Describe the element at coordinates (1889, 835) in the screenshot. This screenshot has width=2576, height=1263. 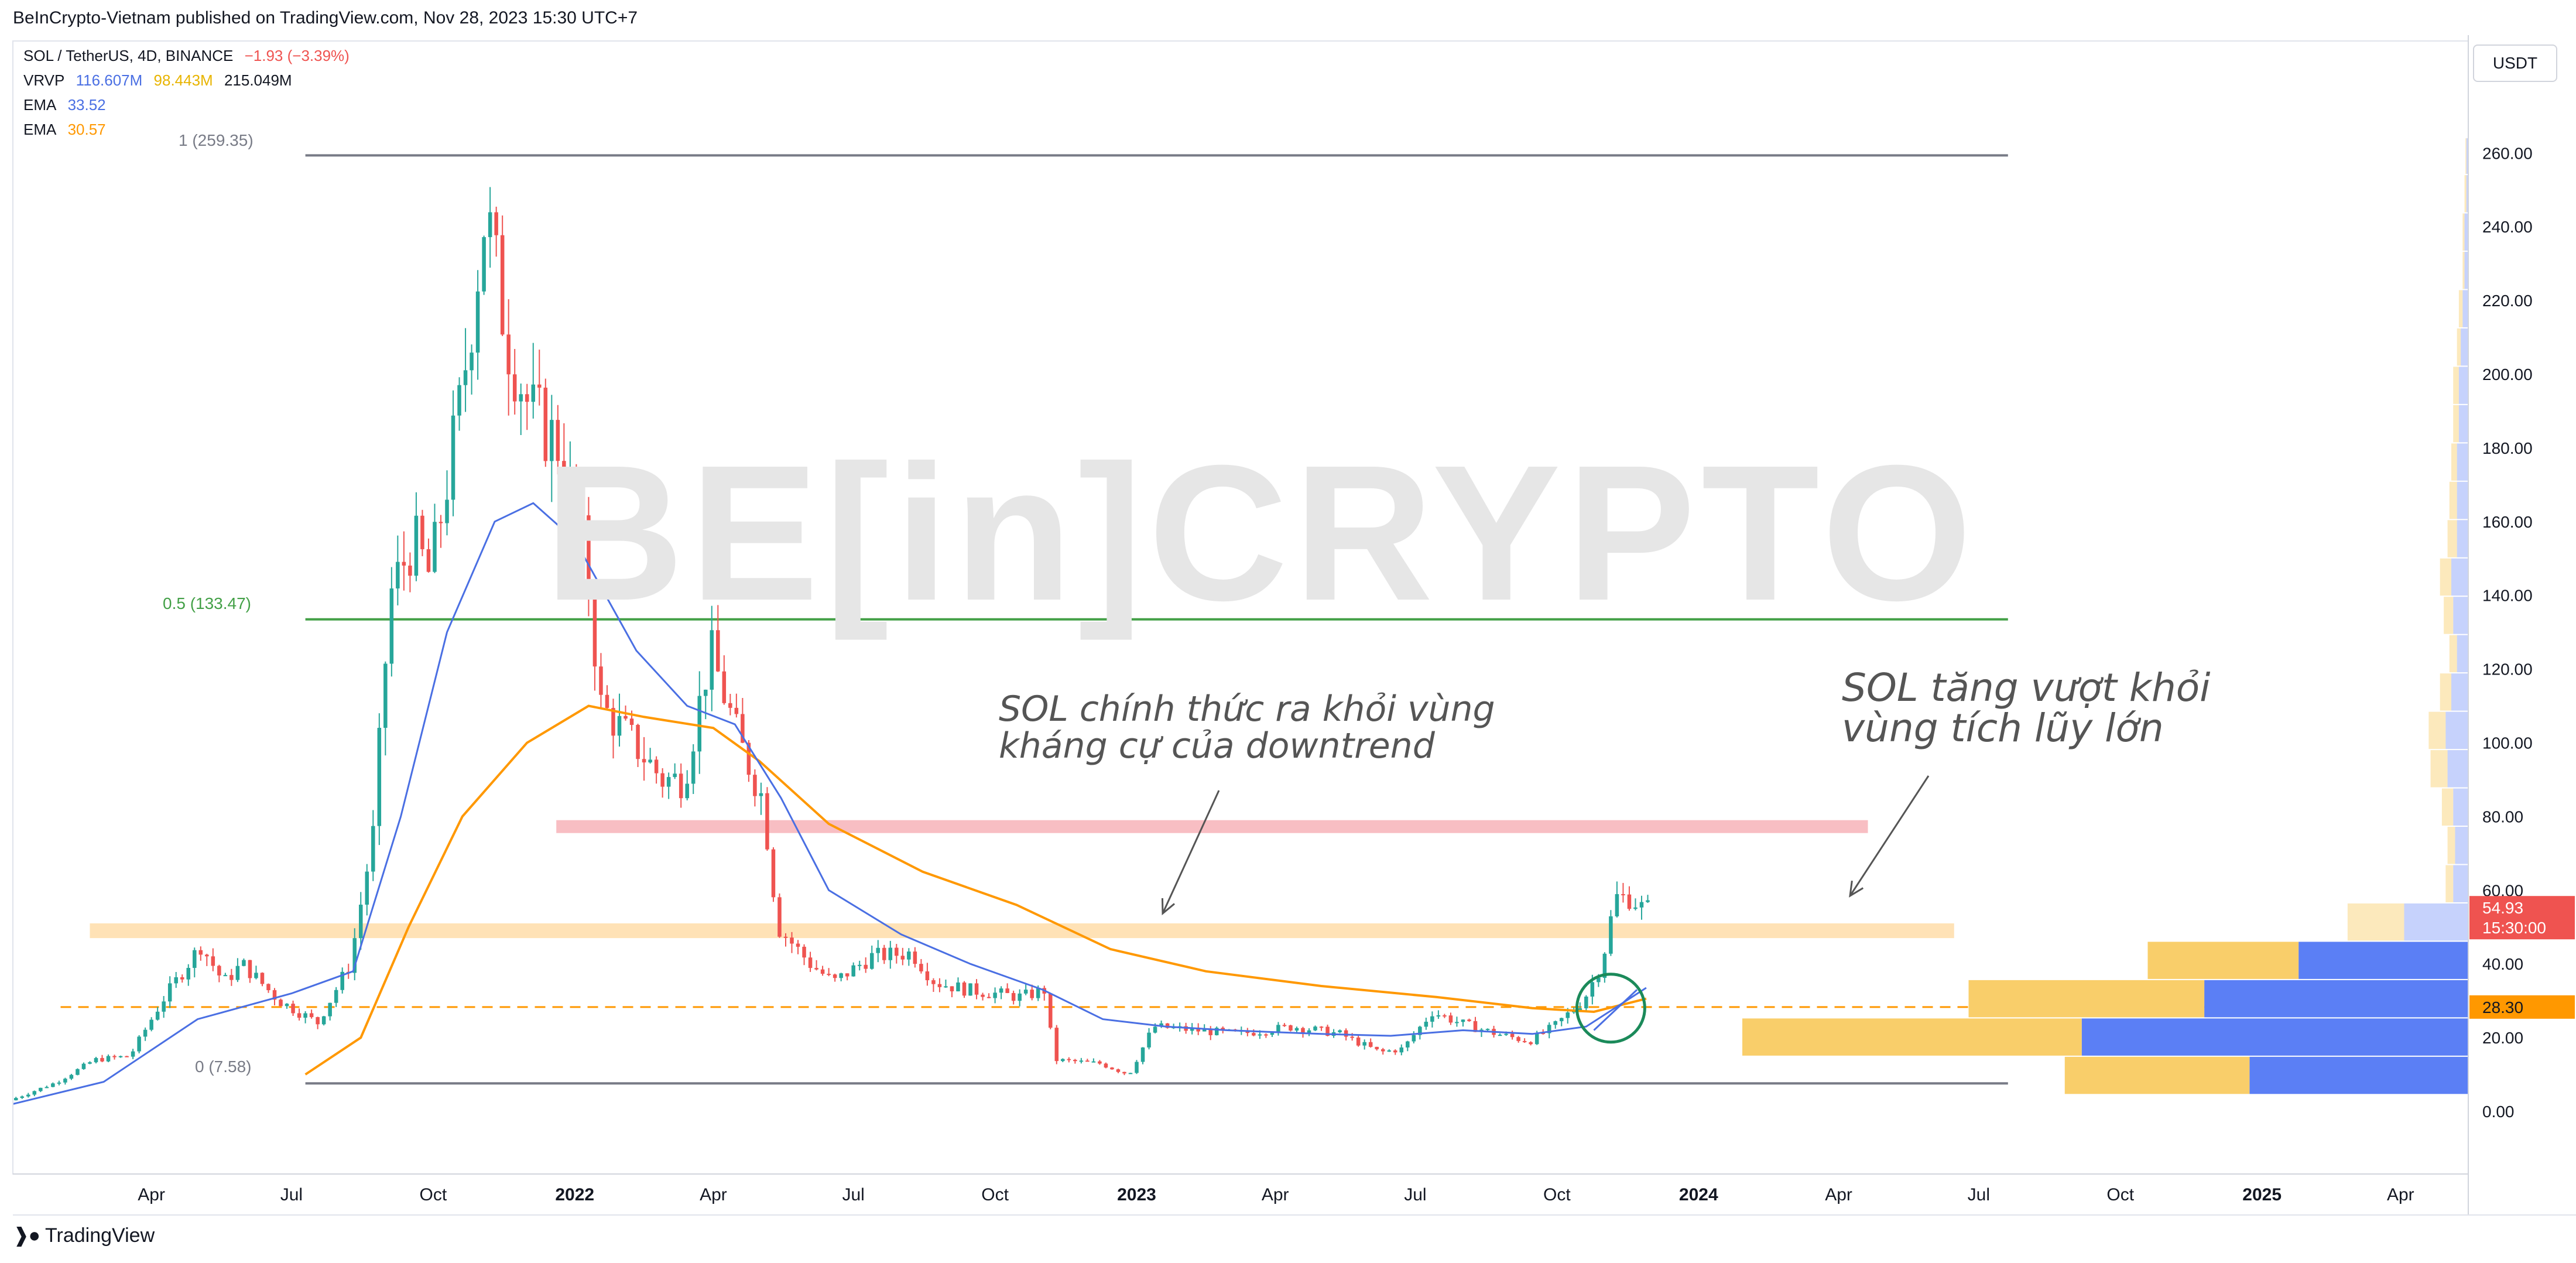
I see `annotation-right-arrow` at that location.